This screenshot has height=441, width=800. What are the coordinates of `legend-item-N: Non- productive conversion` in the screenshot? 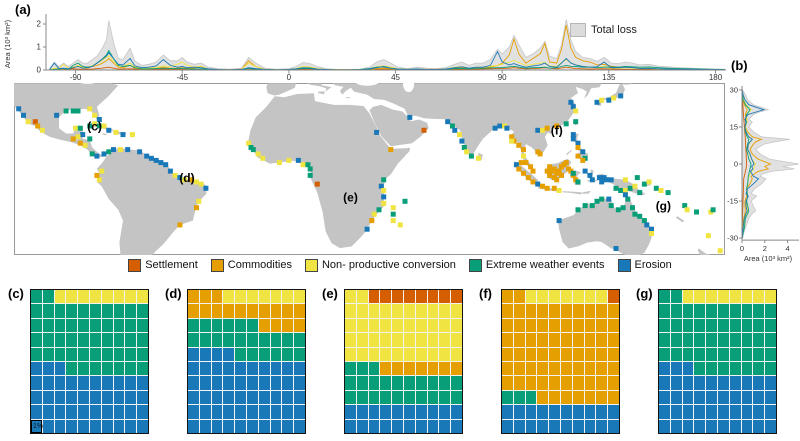 It's located at (380, 265).